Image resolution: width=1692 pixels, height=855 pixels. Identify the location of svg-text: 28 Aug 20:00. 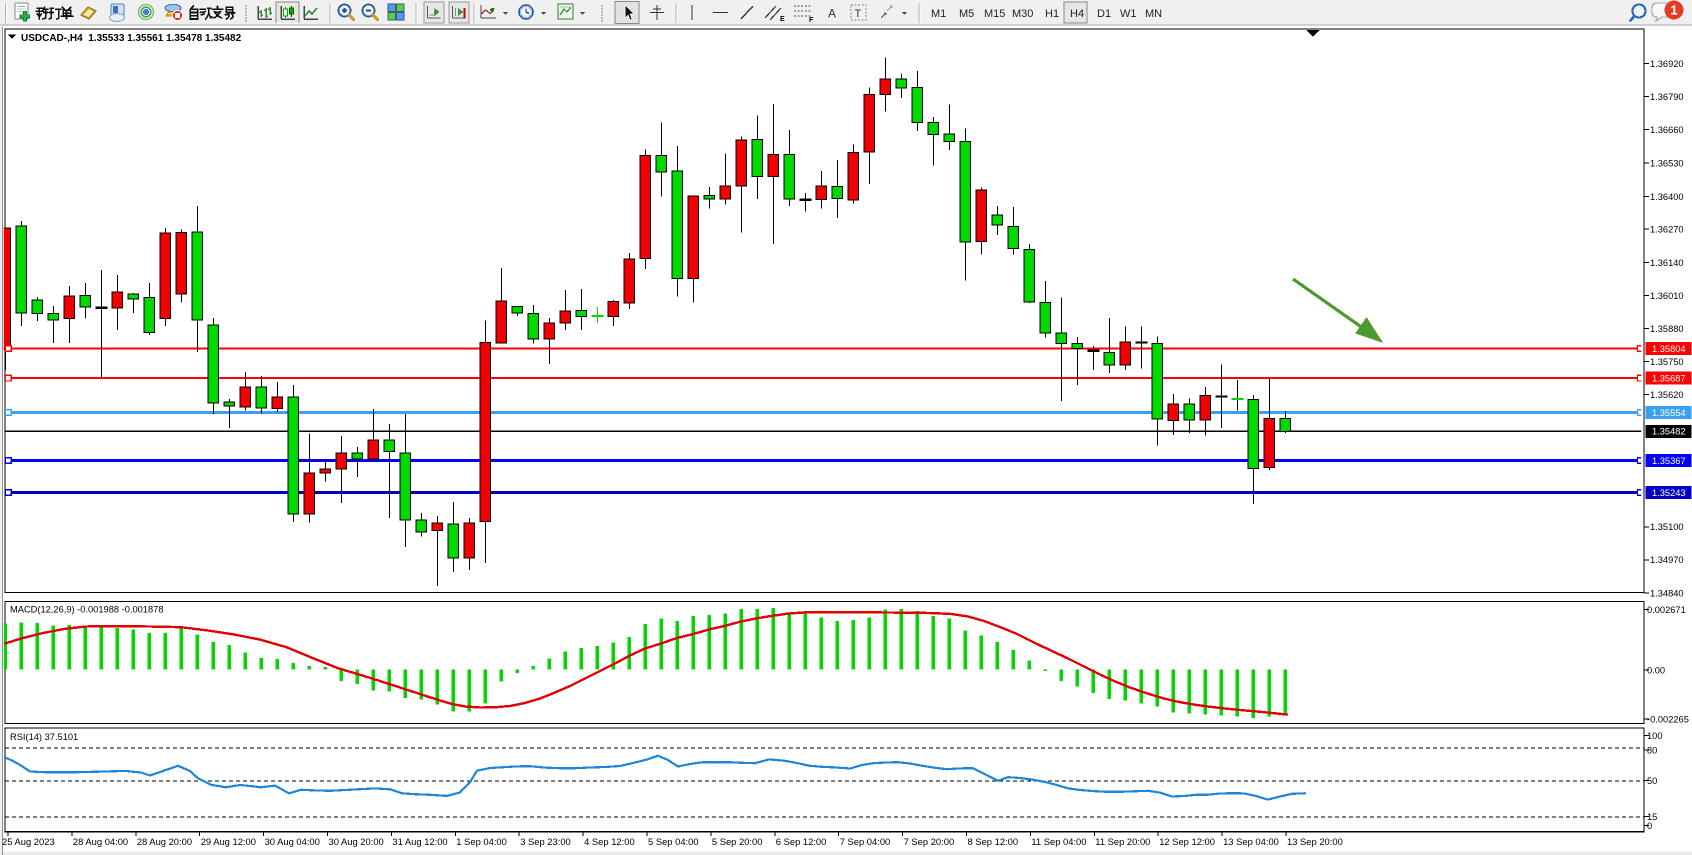
(164, 841).